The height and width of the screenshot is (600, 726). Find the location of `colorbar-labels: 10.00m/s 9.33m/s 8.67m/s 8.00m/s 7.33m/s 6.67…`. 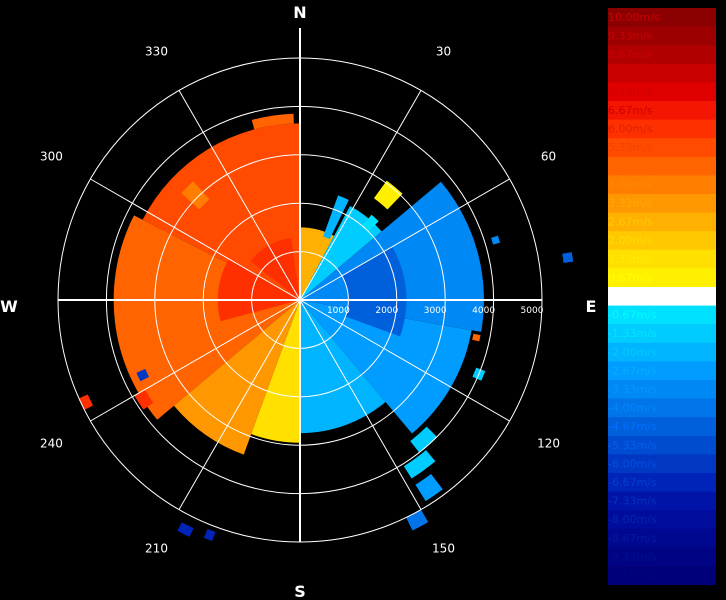

colorbar-labels: 10.00m/s 9.33m/s 8.67m/s 8.00m/s 7.33m/s 6.67… is located at coordinates (636, 296).